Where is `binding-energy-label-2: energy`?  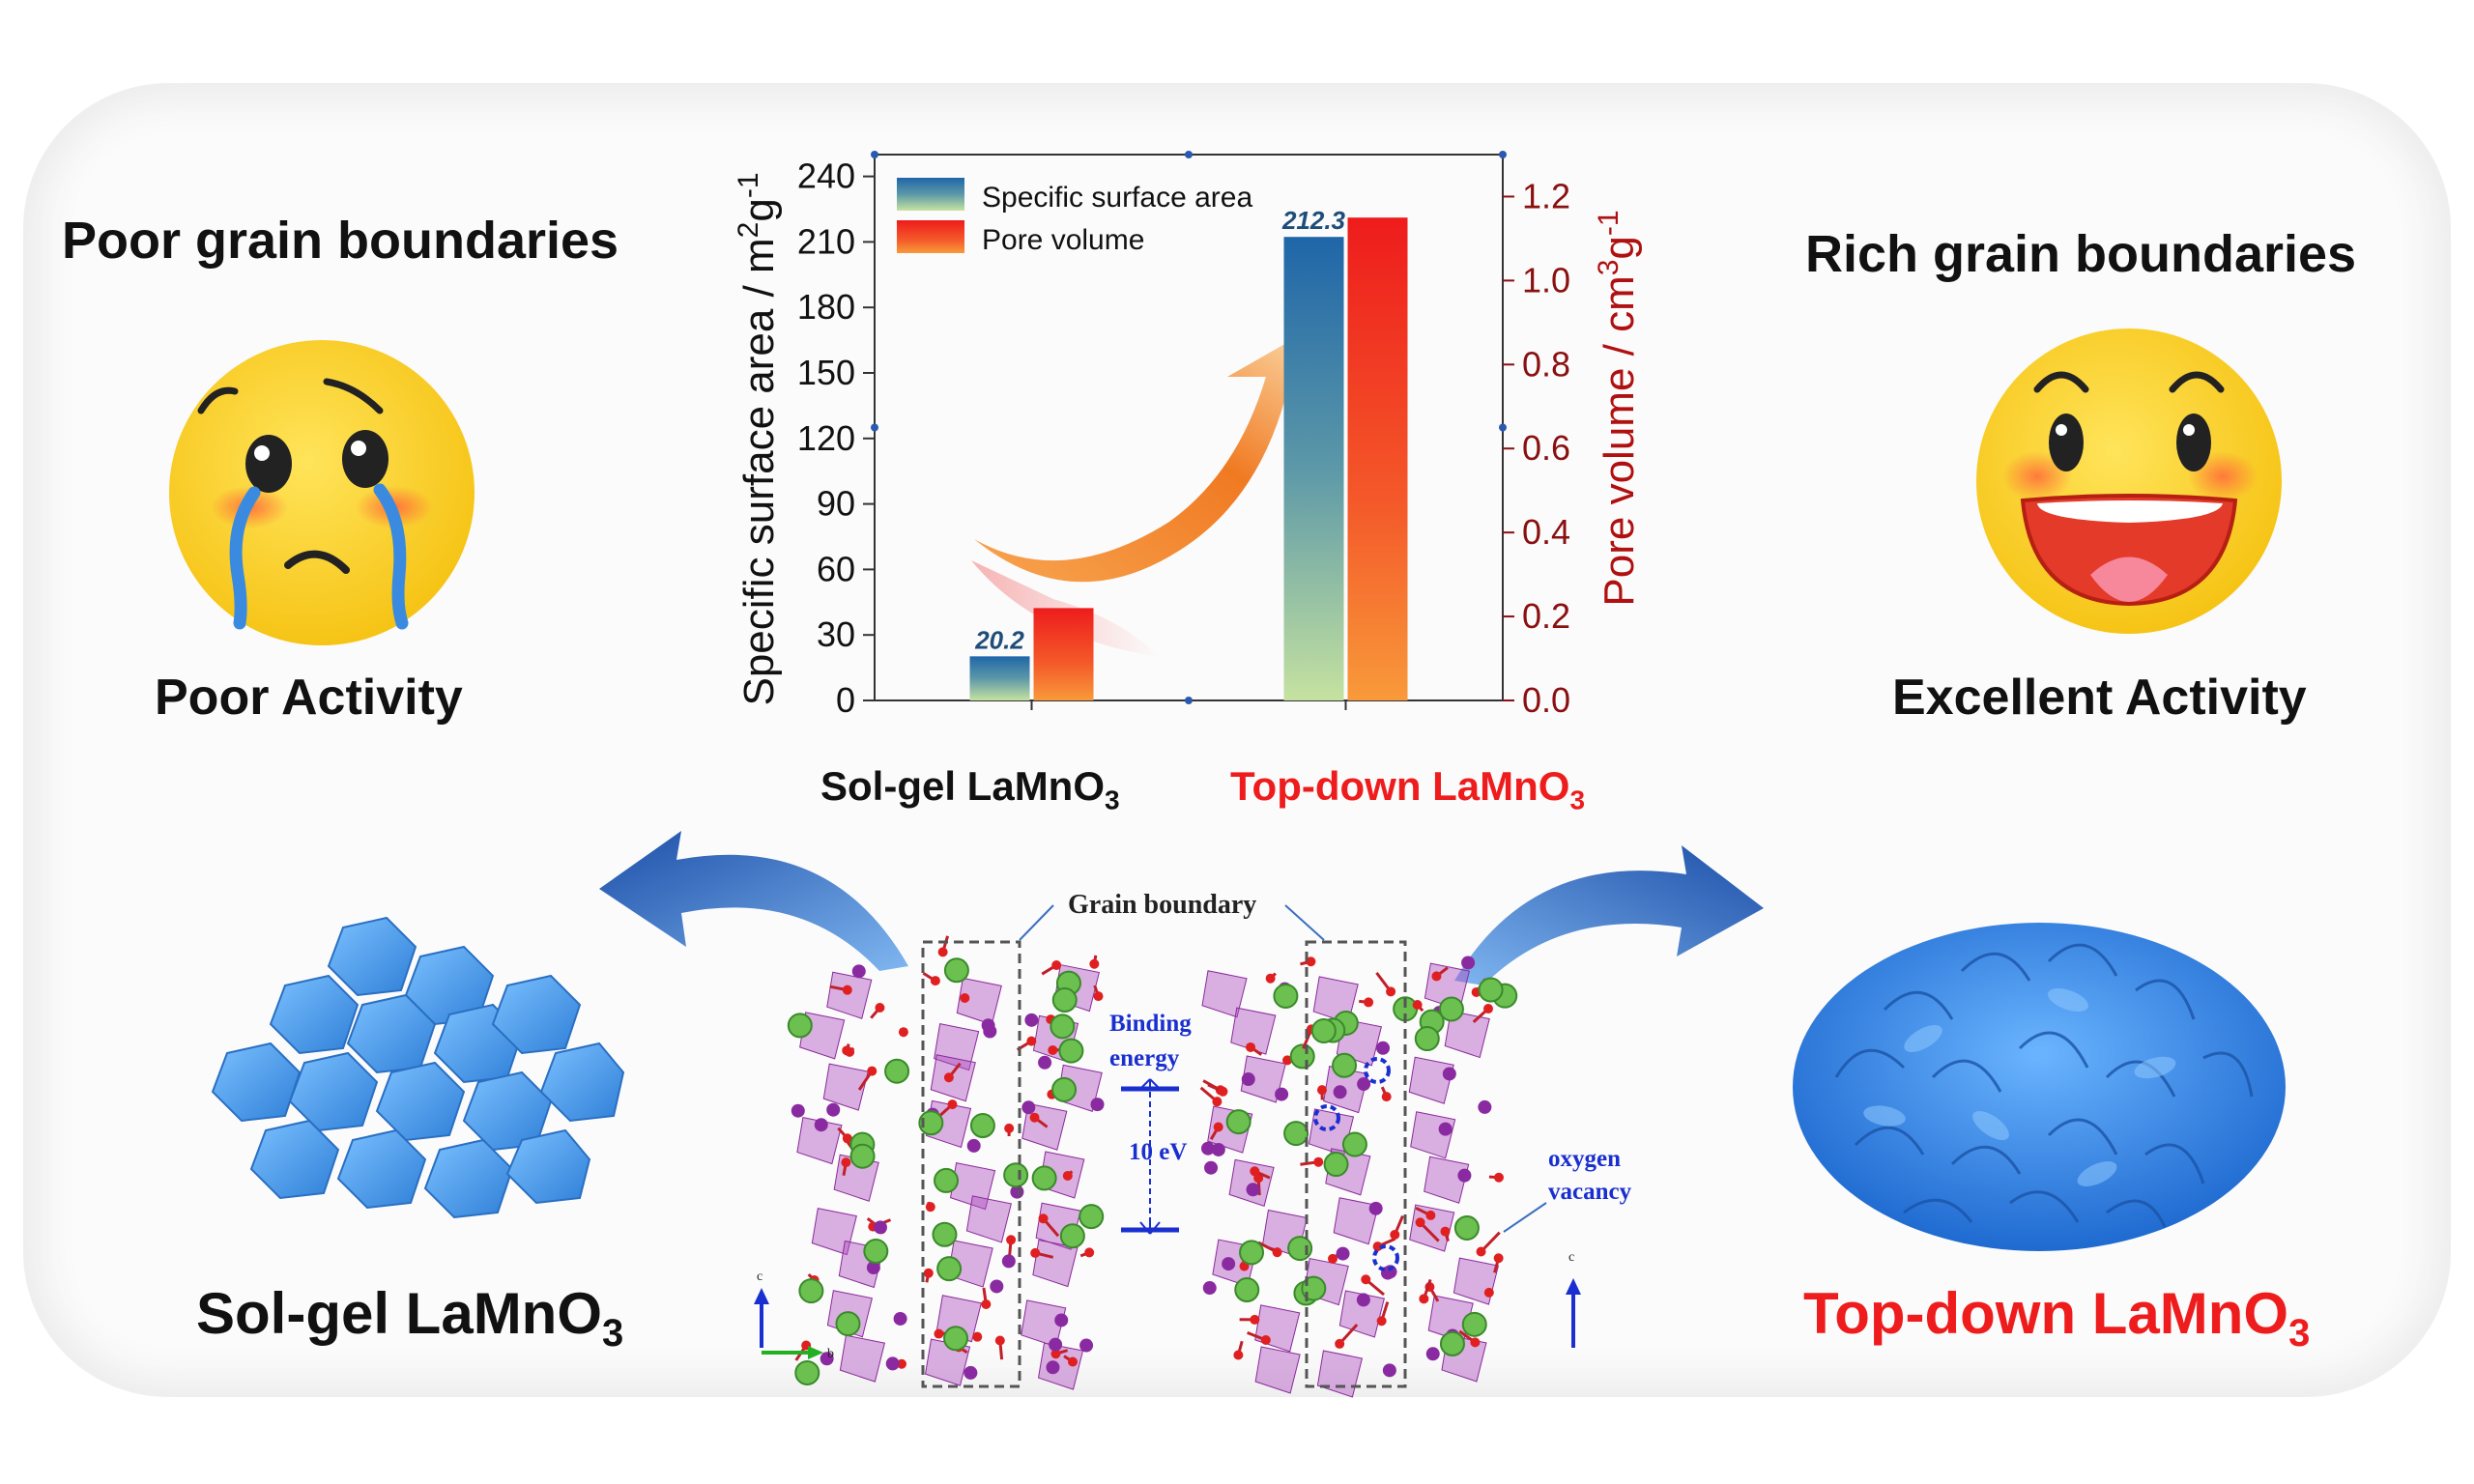 binding-energy-label-2: energy is located at coordinates (1144, 1058).